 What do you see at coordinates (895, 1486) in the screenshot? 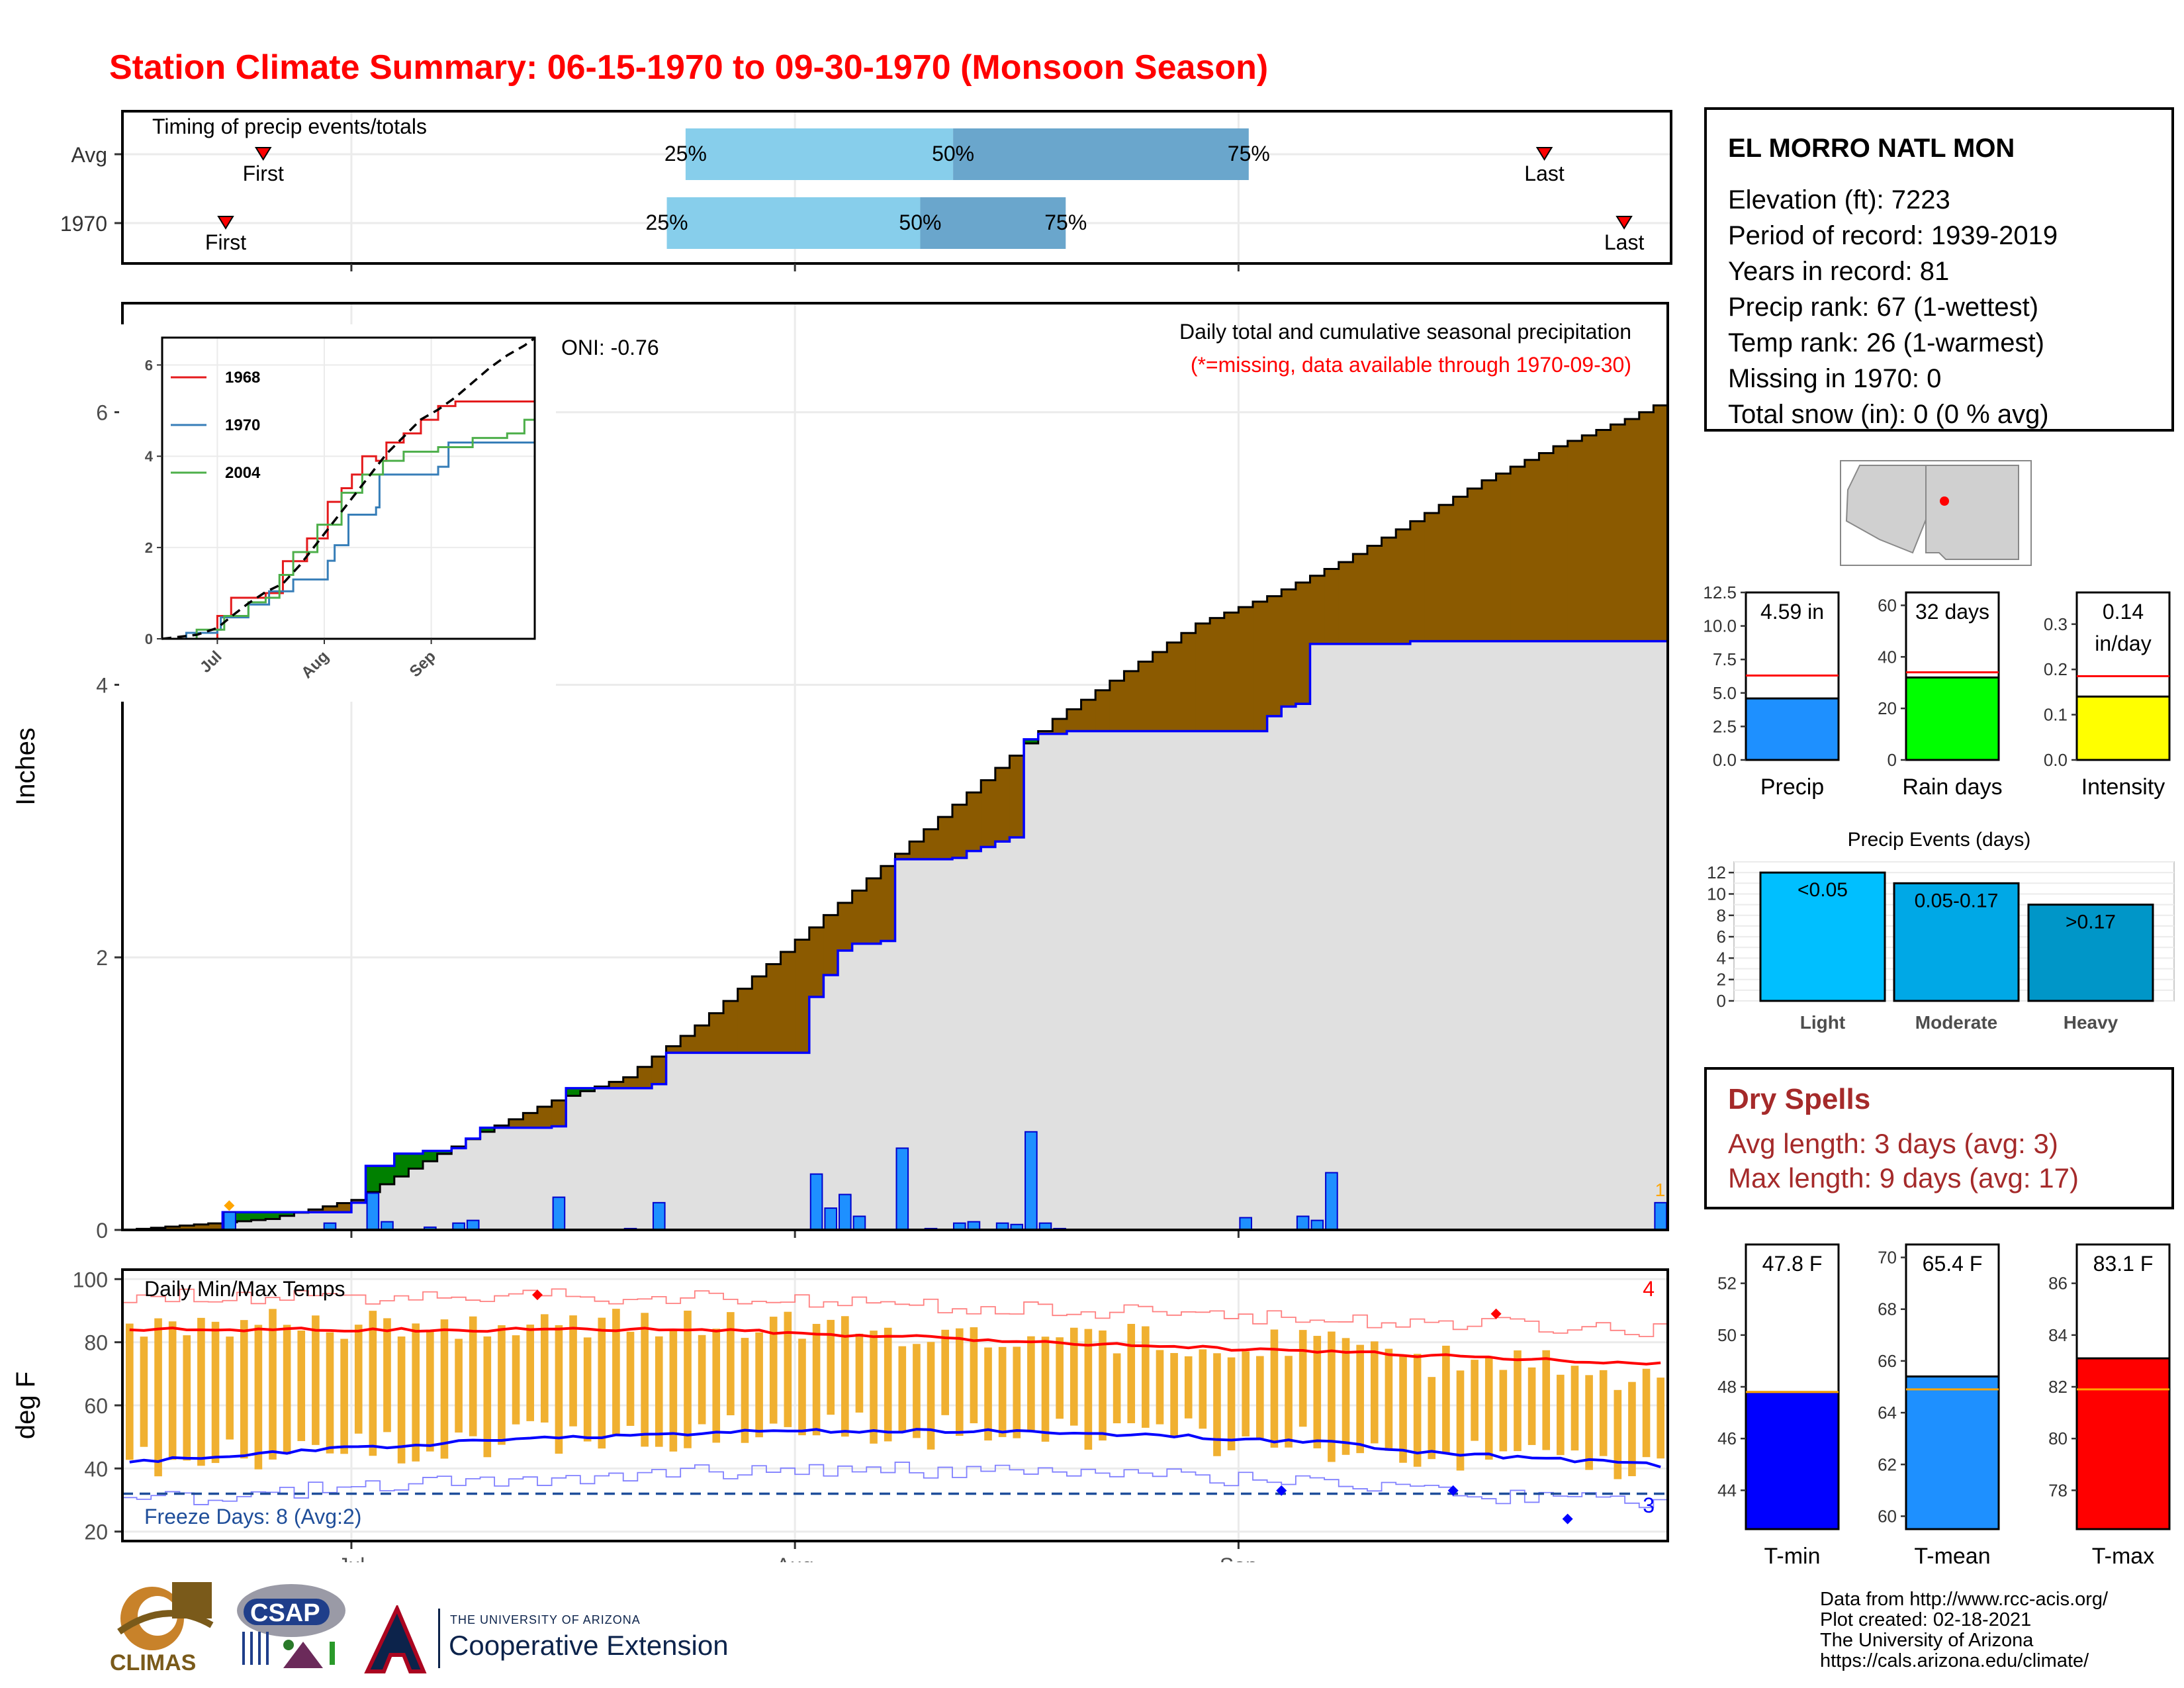
I see `record-min-line` at bounding box center [895, 1486].